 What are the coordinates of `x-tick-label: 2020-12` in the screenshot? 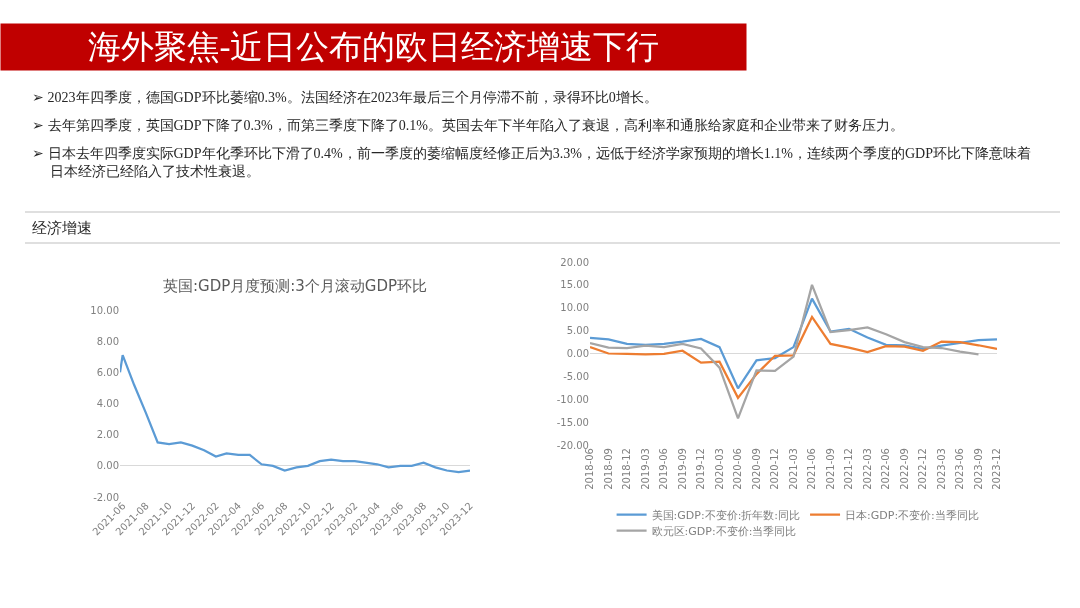 It's located at (775, 469).